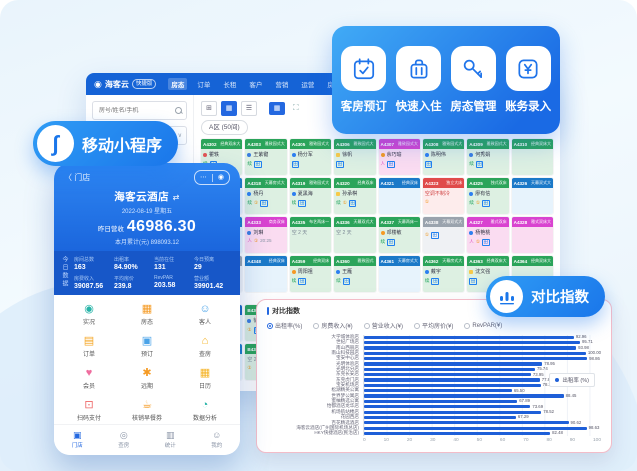 This screenshot has width=637, height=471. Describe the element at coordinates (249, 202) in the screenshot. I see `status-badge: 续` at that location.